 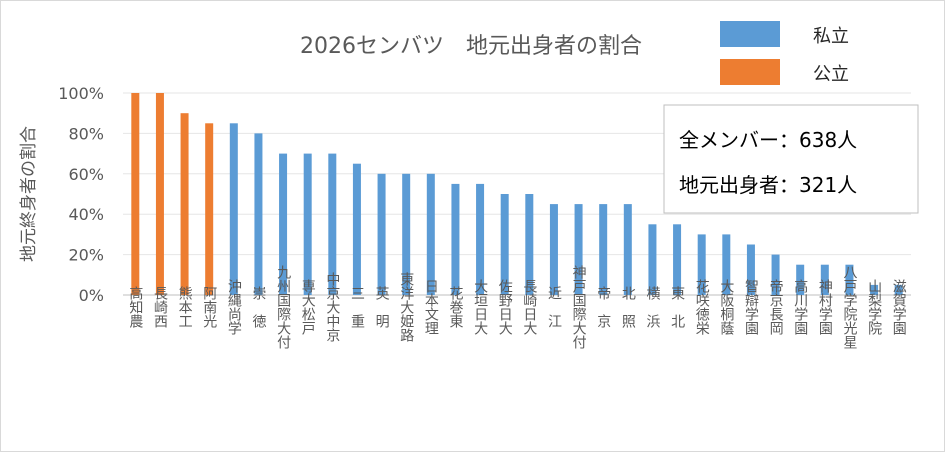 What do you see at coordinates (784, 53) in the screenshot?
I see `legend: 私立 公立` at bounding box center [784, 53].